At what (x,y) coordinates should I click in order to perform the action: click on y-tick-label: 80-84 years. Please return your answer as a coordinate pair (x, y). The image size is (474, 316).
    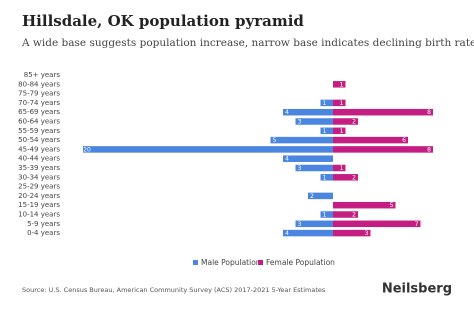
    Looking at the image, I should click on (39, 84).